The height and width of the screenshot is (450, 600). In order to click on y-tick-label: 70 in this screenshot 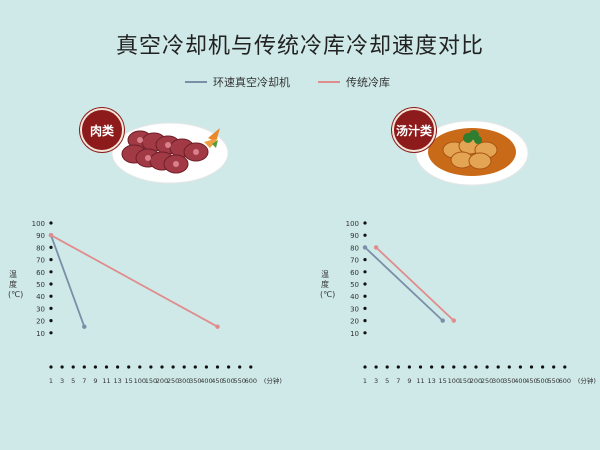, I will do `click(40, 261)`.